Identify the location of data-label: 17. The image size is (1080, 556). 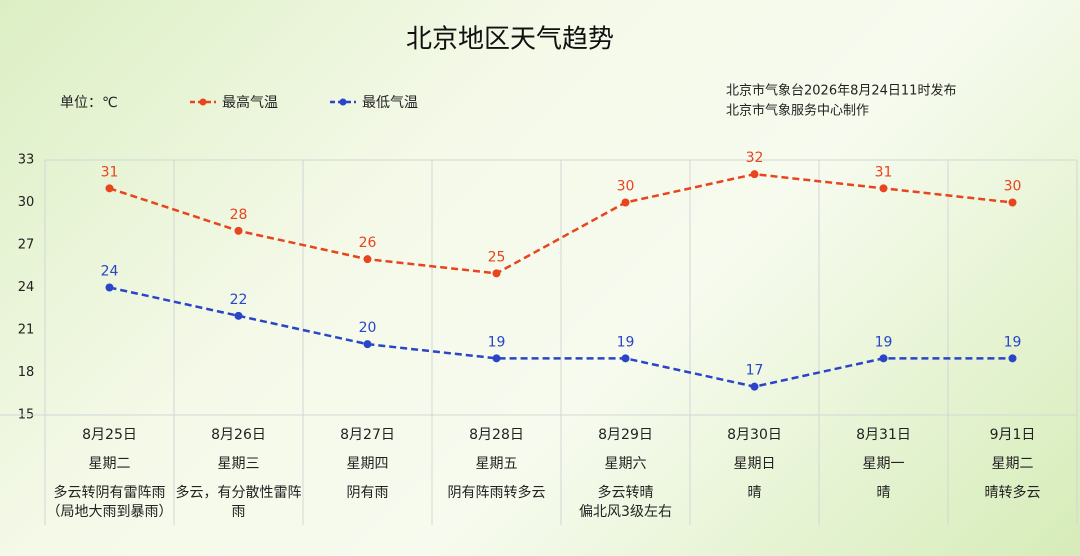
(755, 371).